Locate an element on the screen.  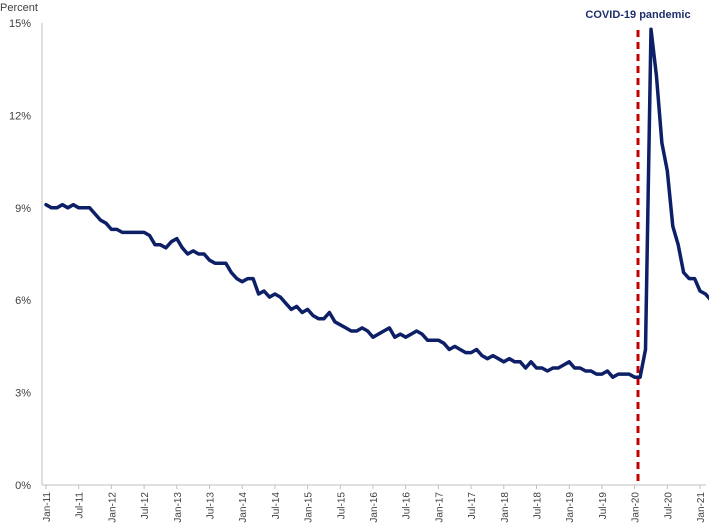
y-tick-label: 15% is located at coordinates (20, 24).